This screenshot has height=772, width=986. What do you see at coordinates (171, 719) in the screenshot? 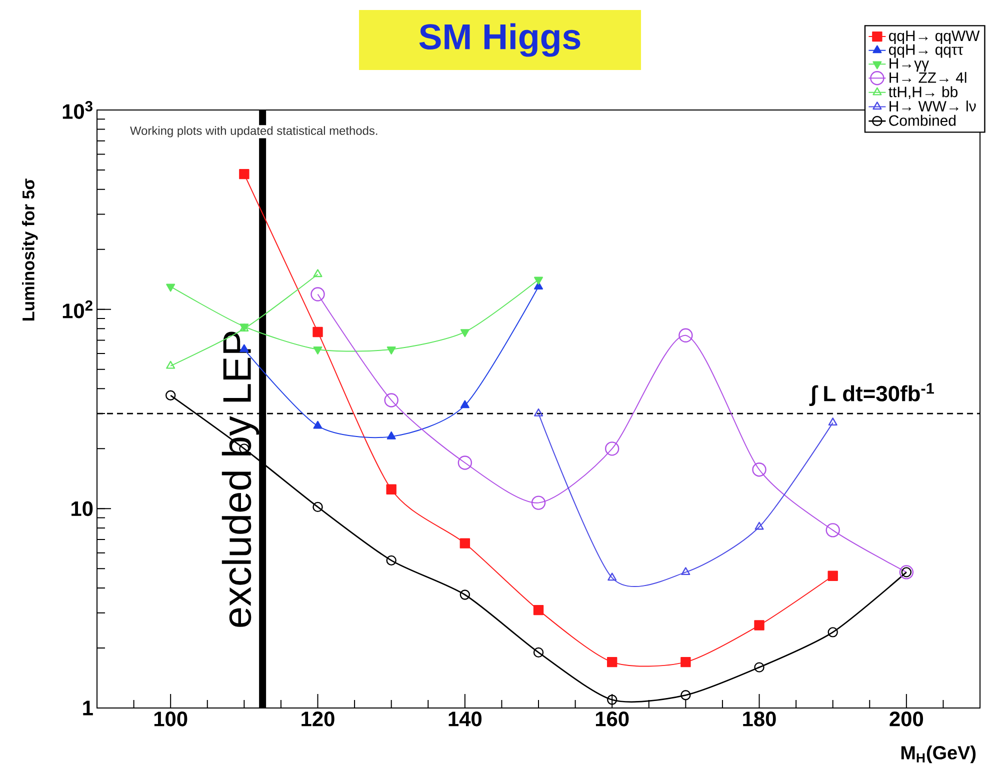
I see `x-tick-label: 100` at bounding box center [171, 719].